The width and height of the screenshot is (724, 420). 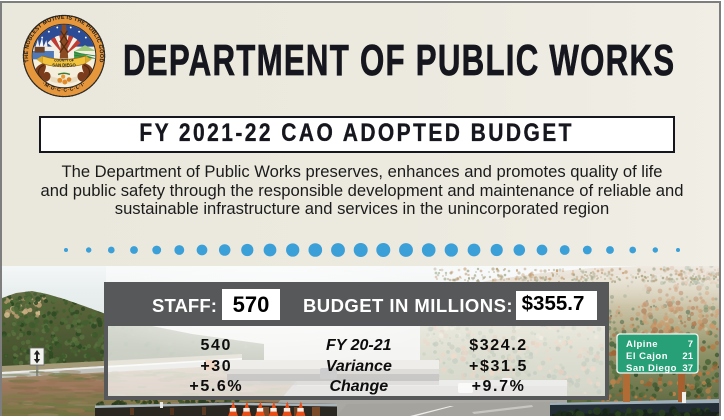 I want to click on svg-text: COUNTY OF, so click(x=64, y=61).